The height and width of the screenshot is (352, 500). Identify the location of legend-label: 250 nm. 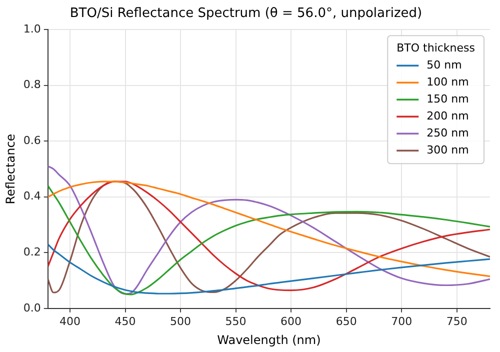
(447, 133).